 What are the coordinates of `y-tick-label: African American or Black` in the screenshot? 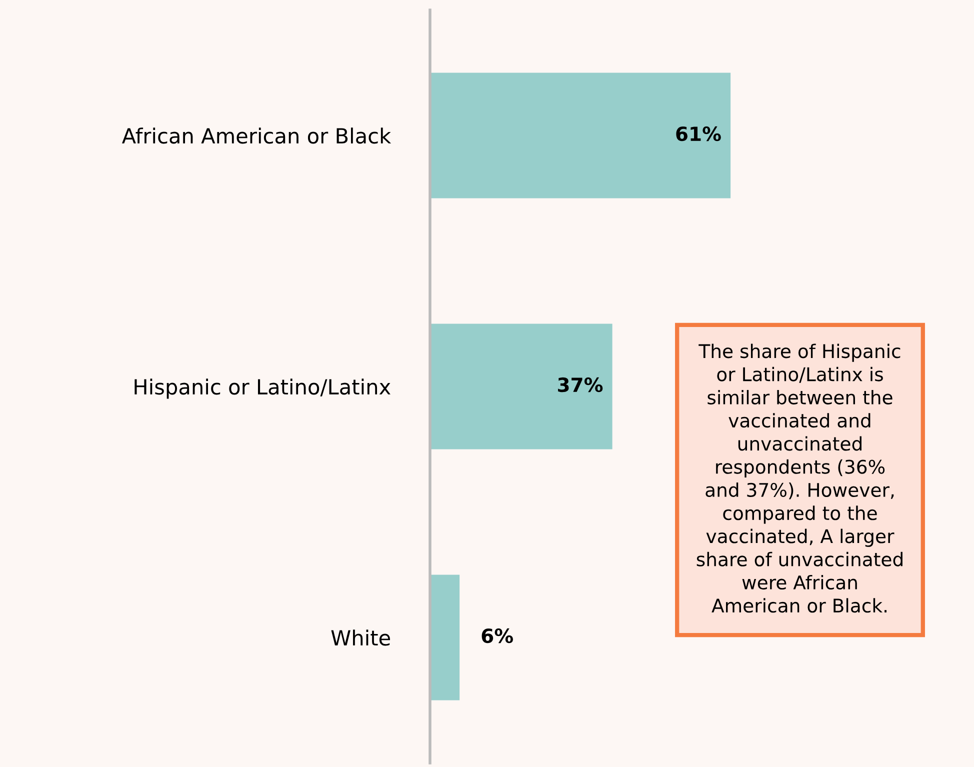 It's located at (257, 136).